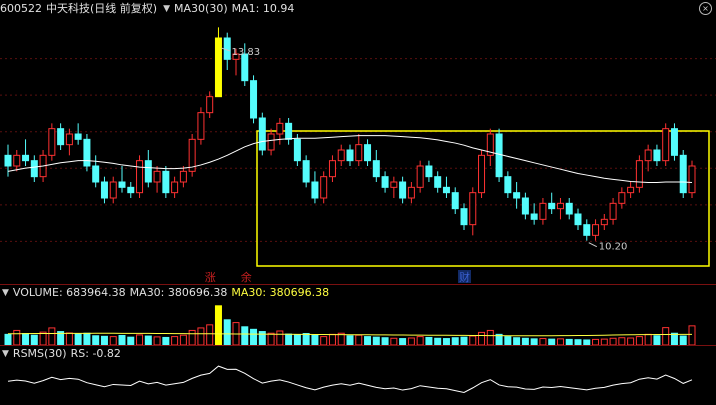  What do you see at coordinates (613, 247) in the screenshot?
I see `low-price-label: 10.20` at bounding box center [613, 247].